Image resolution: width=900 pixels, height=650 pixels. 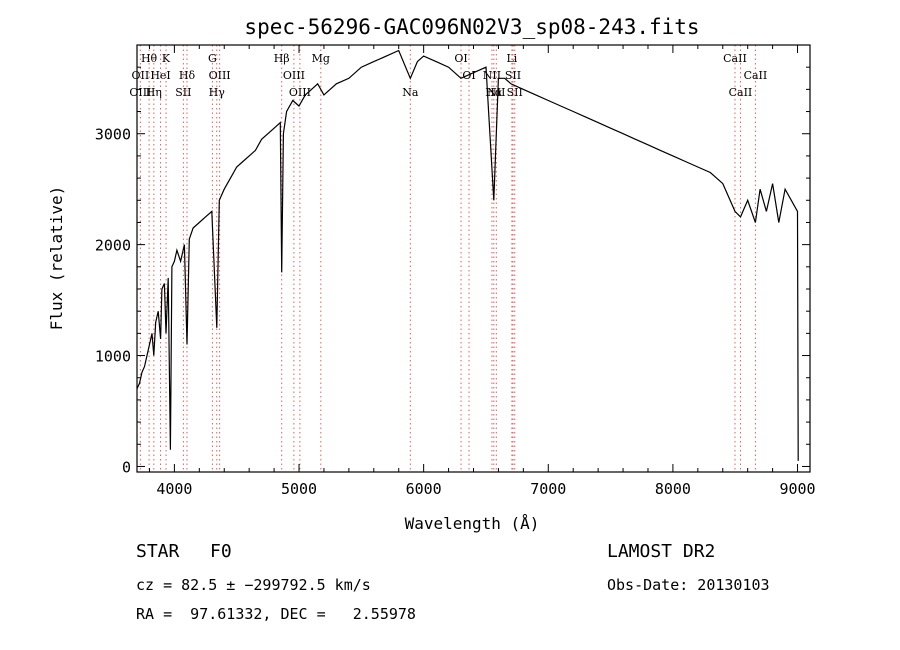 I want to click on observation-date: Obs-Date: 20130103, so click(x=688, y=585).